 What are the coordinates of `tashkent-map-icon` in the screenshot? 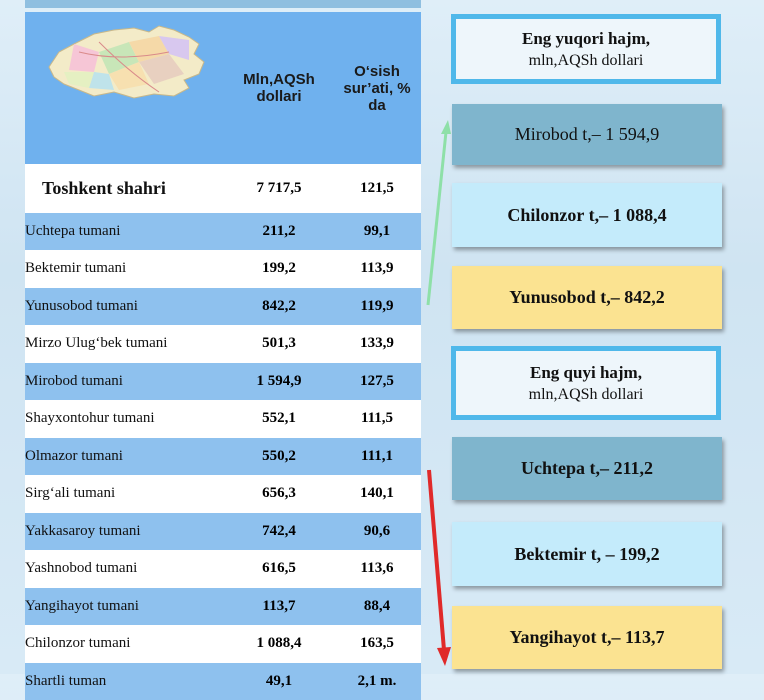 It's located at (126, 62).